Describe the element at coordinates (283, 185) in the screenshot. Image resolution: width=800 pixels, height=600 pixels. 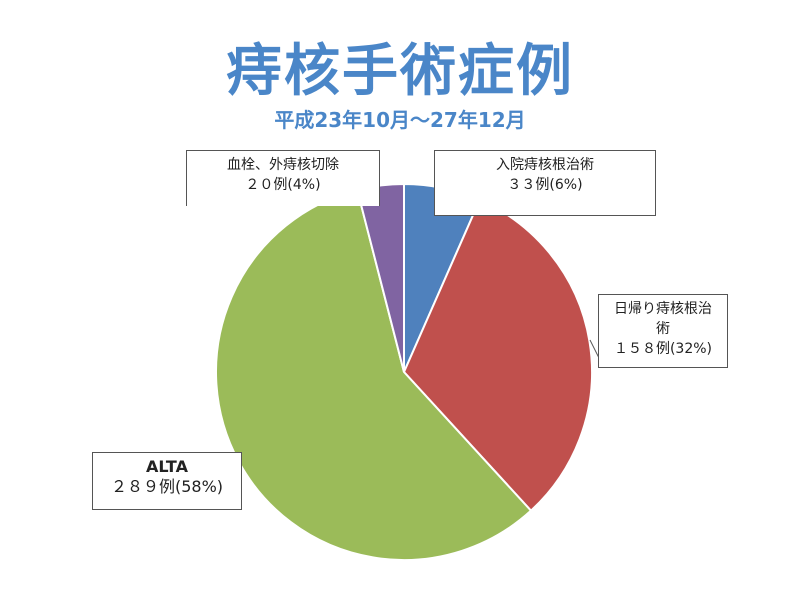
I see `slice-value-thrombus: ２０例(4%)` at that location.